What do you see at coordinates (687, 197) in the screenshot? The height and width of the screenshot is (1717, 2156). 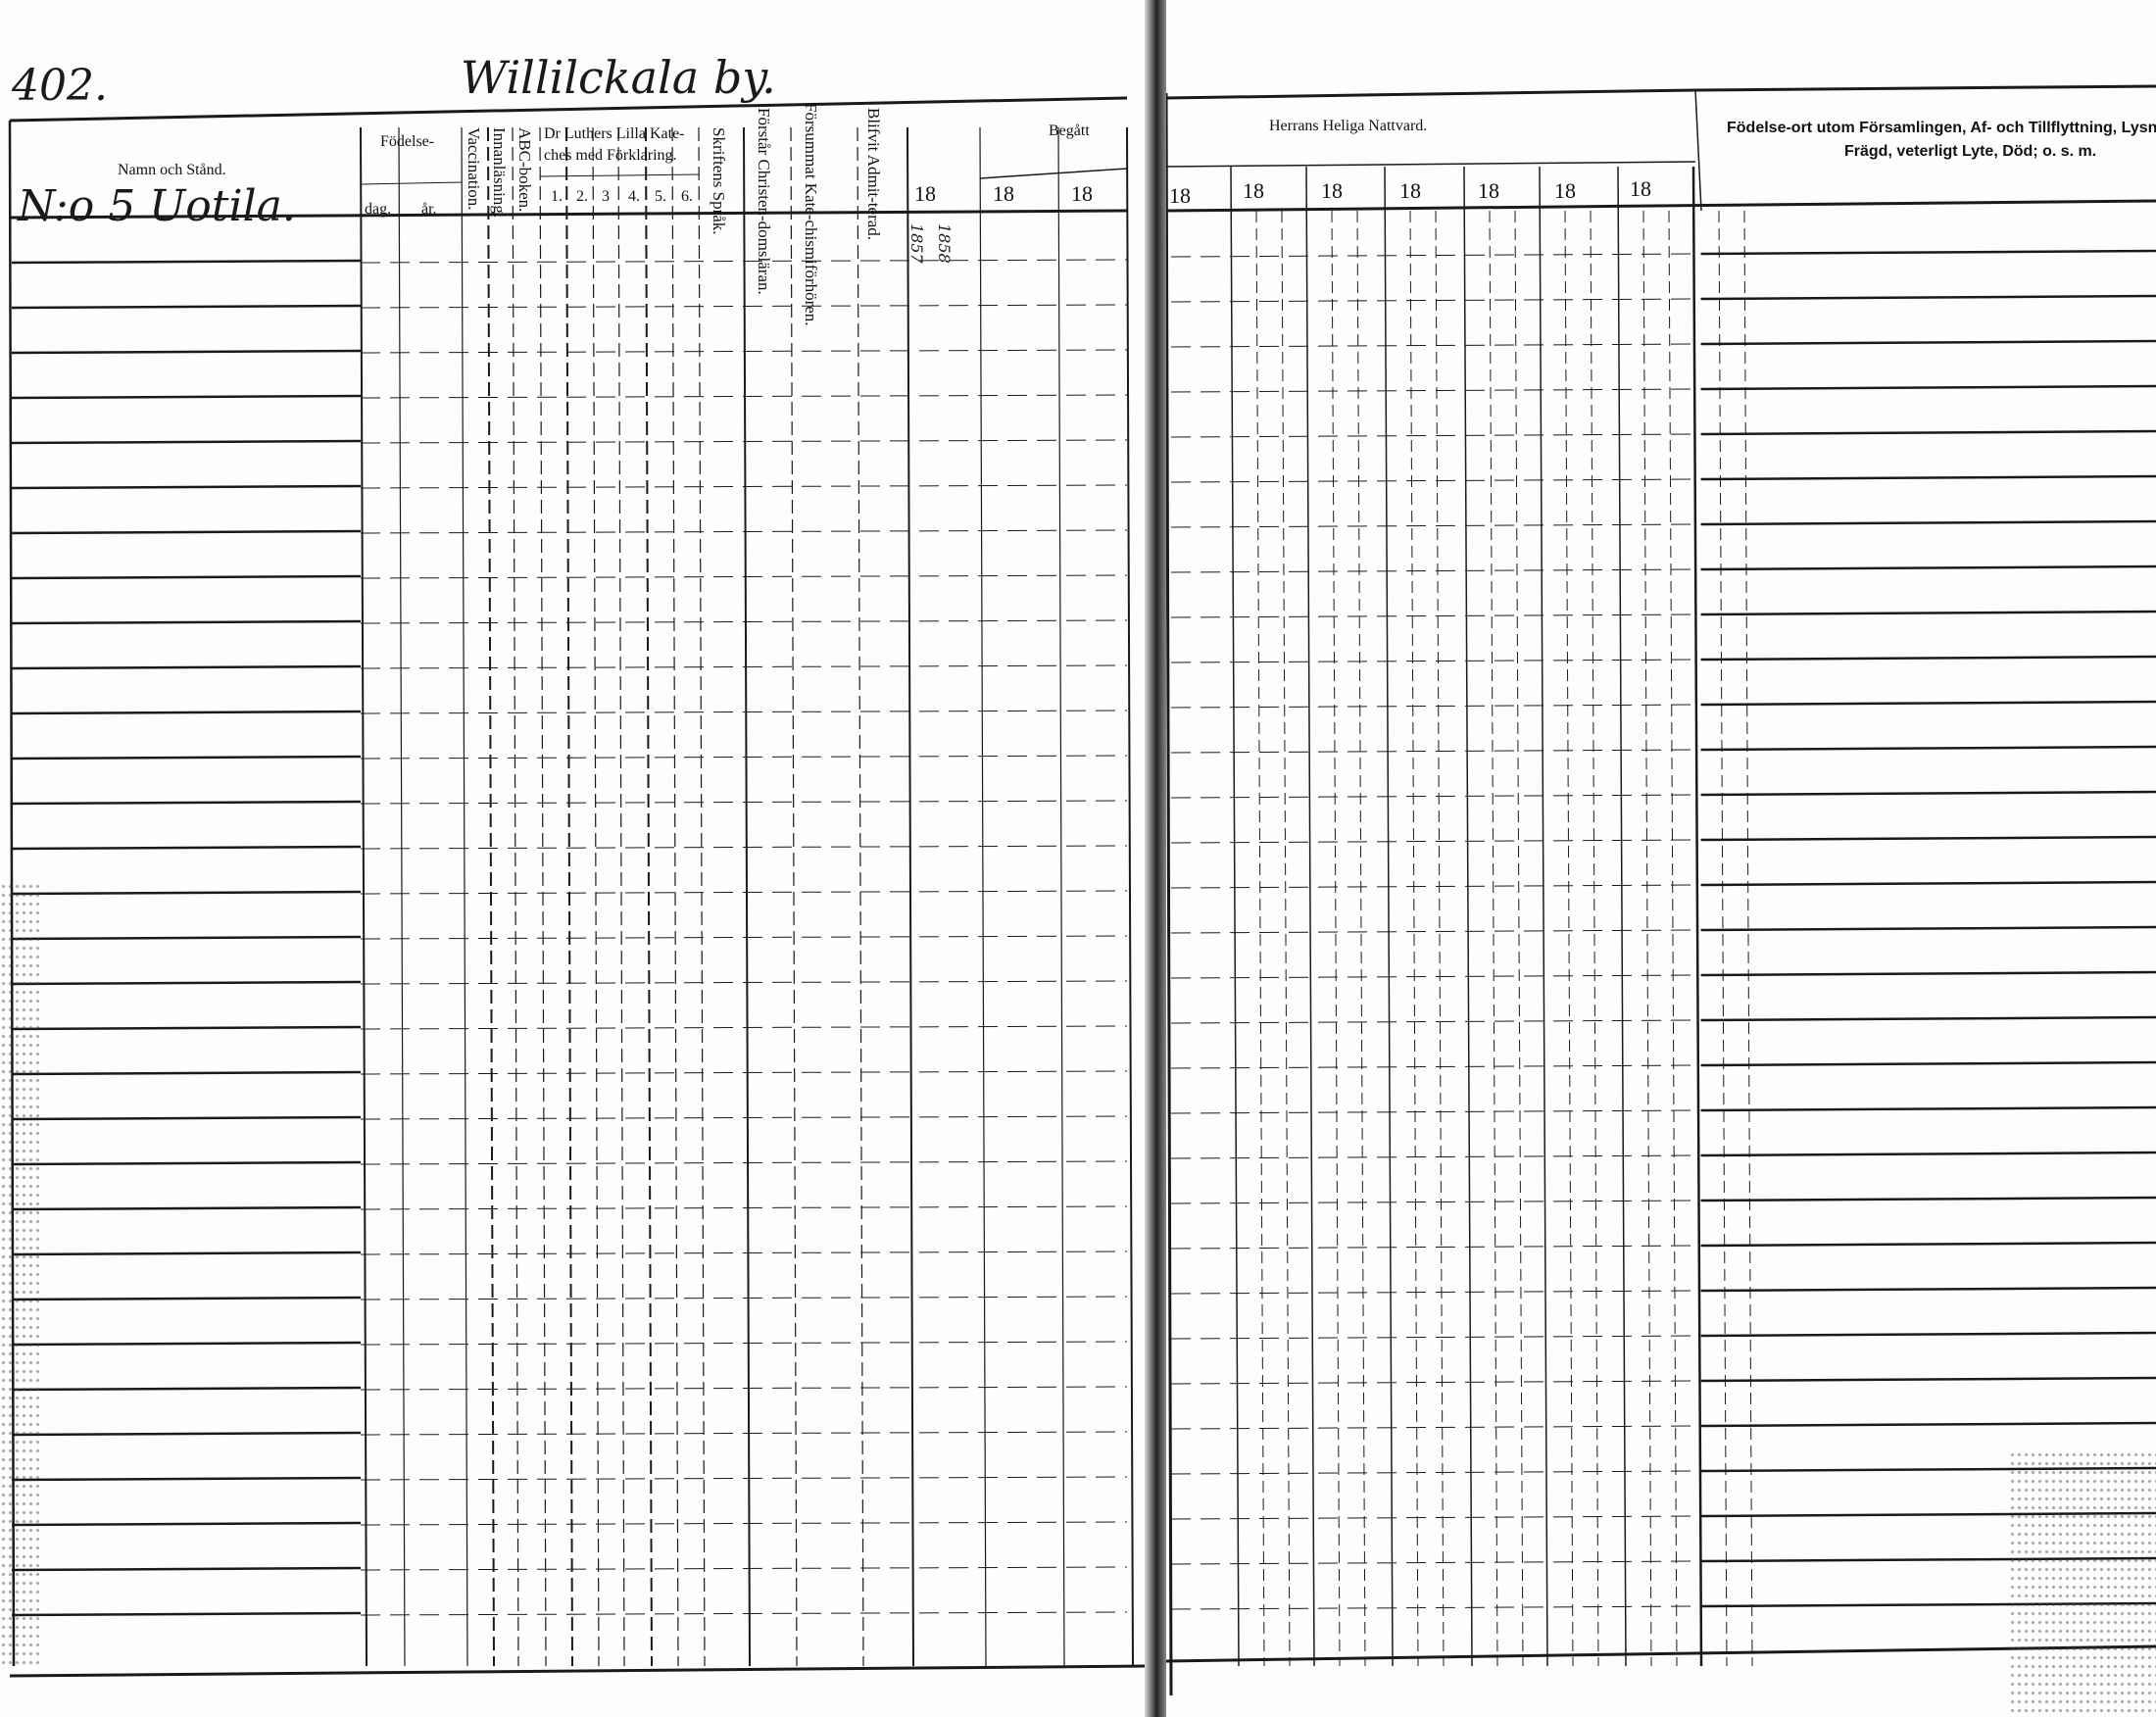 I see `catechism-part-label: 6.` at bounding box center [687, 197].